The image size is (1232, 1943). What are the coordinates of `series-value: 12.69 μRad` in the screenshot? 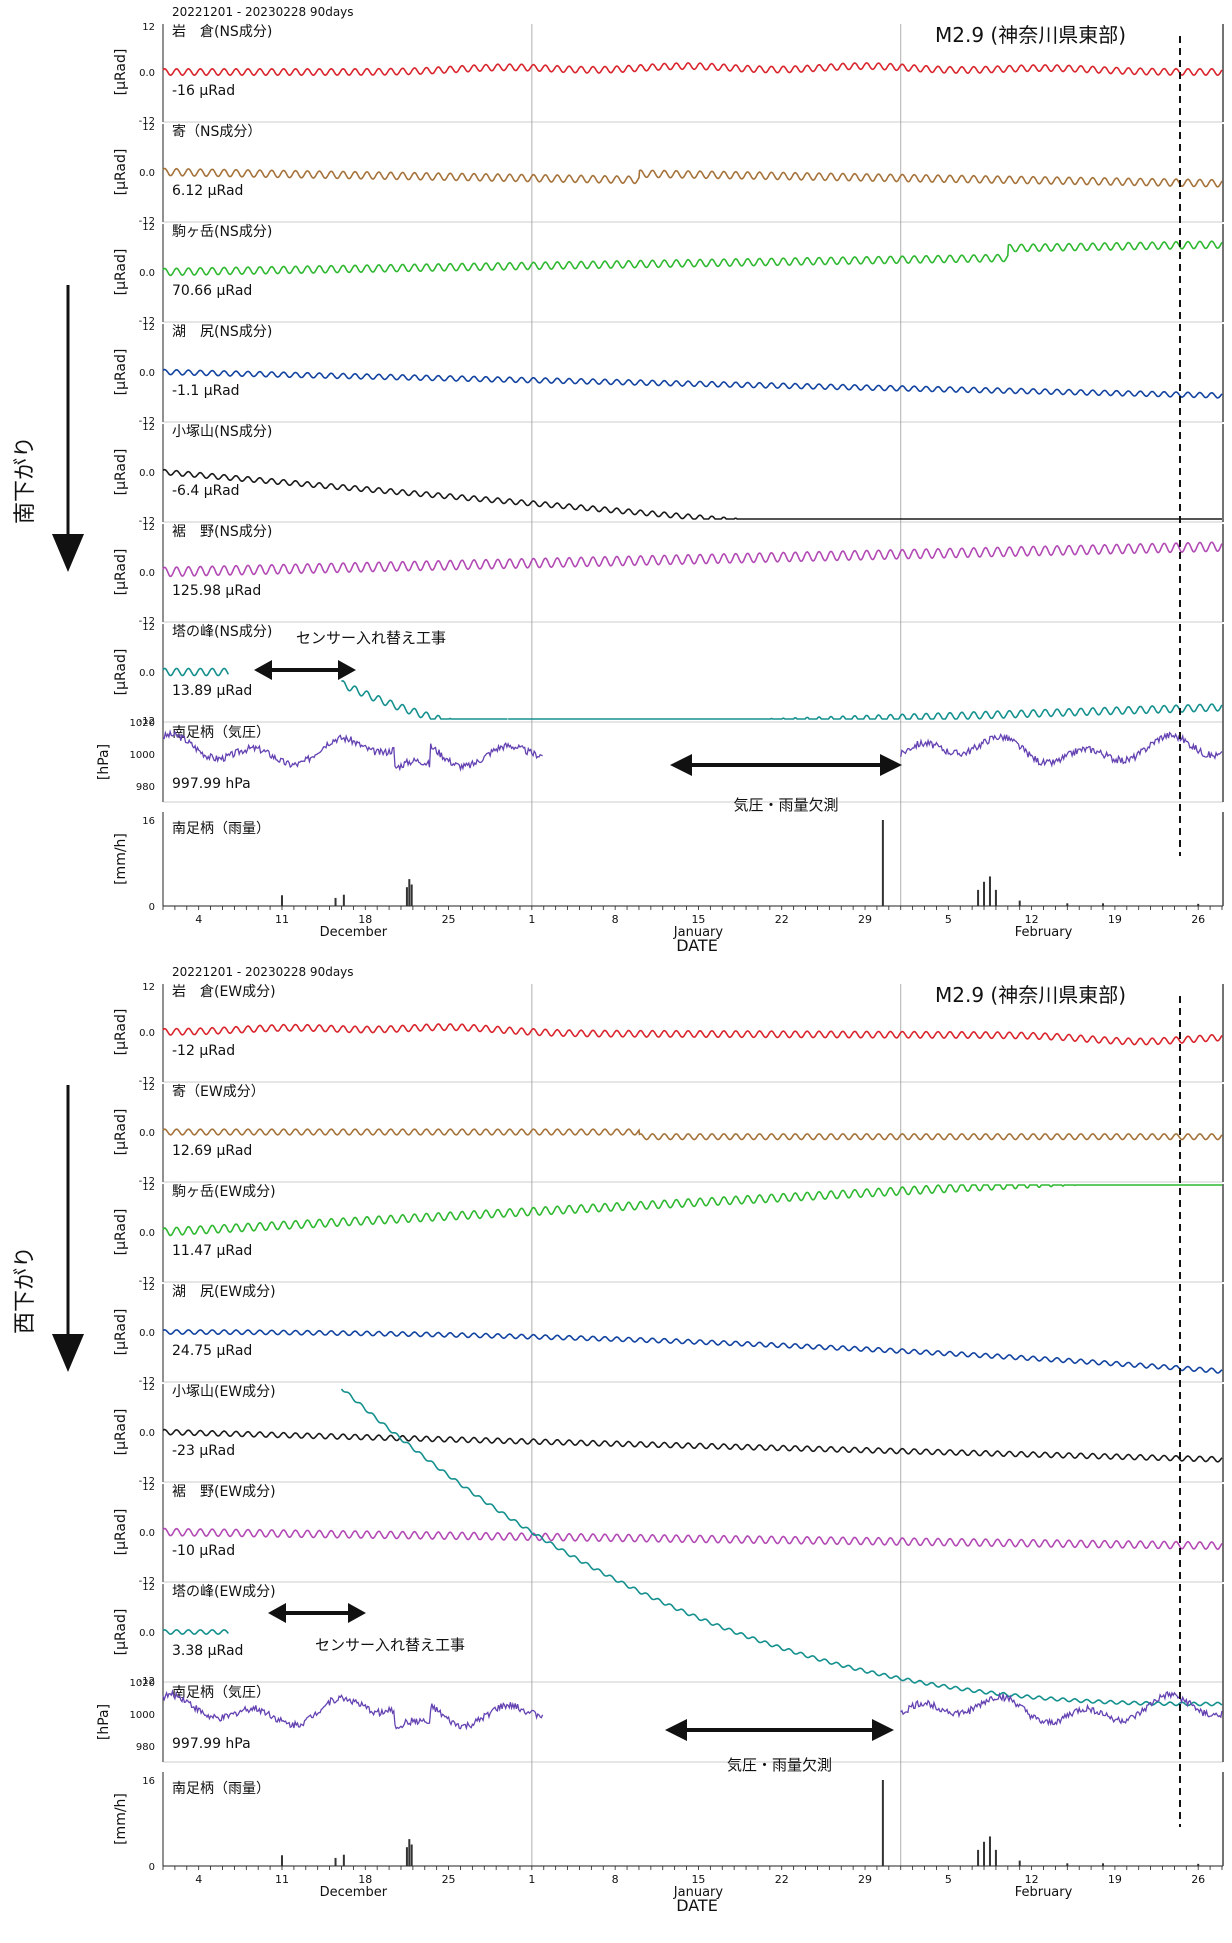 It's located at (212, 1151).